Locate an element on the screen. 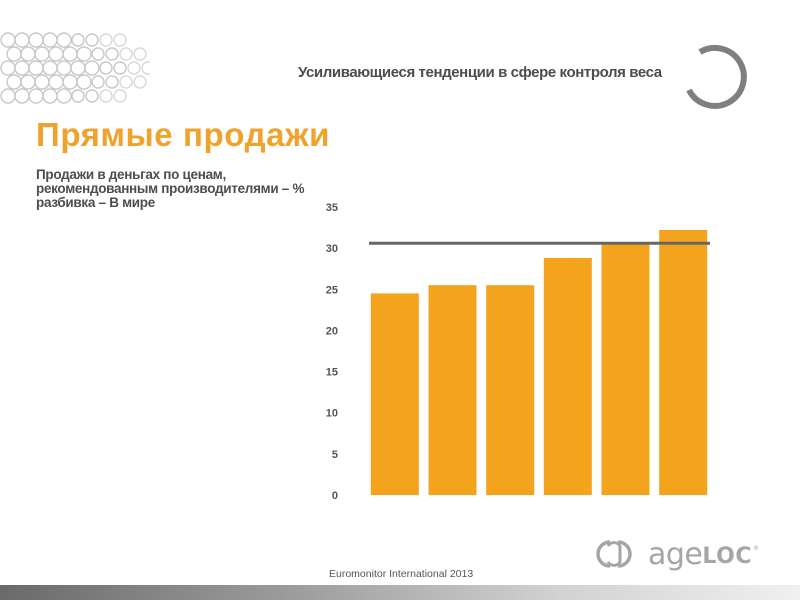  y-tick-label: 30 is located at coordinates (332, 249).